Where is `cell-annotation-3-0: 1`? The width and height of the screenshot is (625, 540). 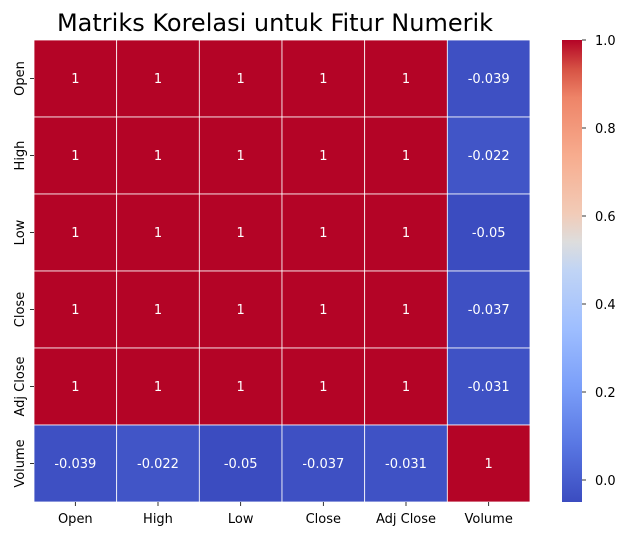 cell-annotation-3-0: 1 is located at coordinates (75, 310).